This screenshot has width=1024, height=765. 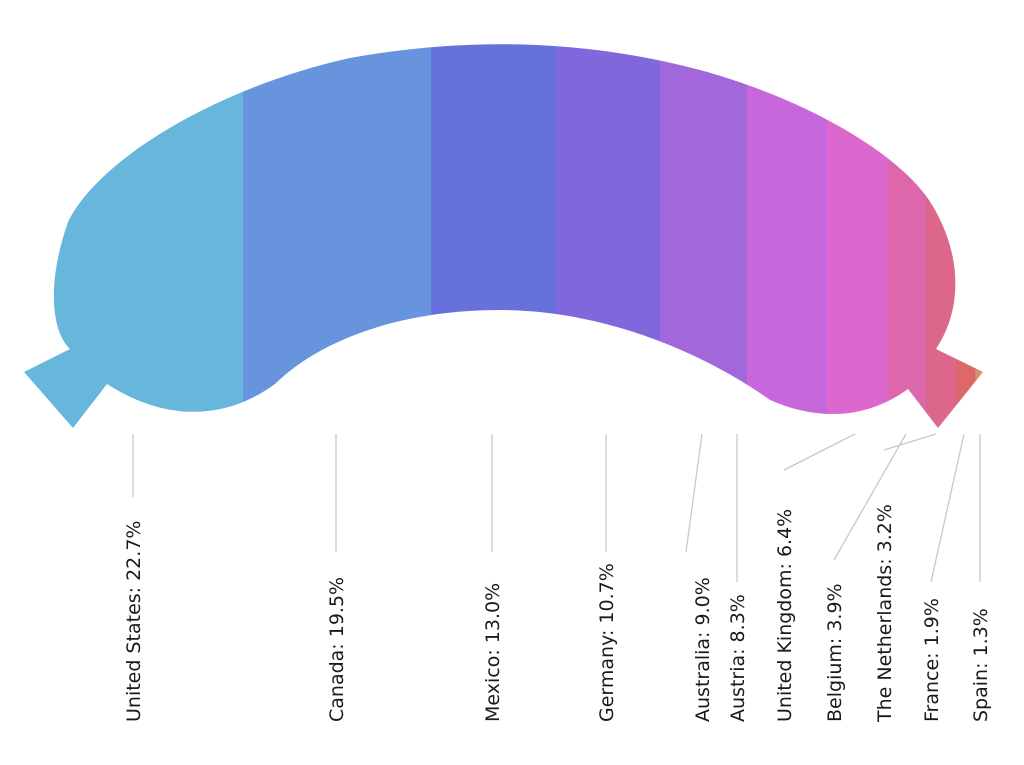 I want to click on slice-label: The Netherlands: 3.2%, so click(x=885, y=613).